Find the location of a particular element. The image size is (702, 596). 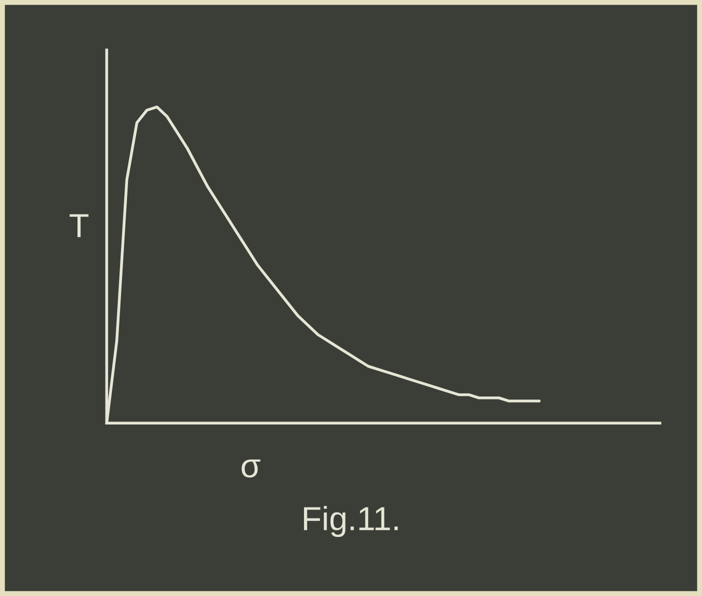

x-axis-title: σ is located at coordinates (251, 469).